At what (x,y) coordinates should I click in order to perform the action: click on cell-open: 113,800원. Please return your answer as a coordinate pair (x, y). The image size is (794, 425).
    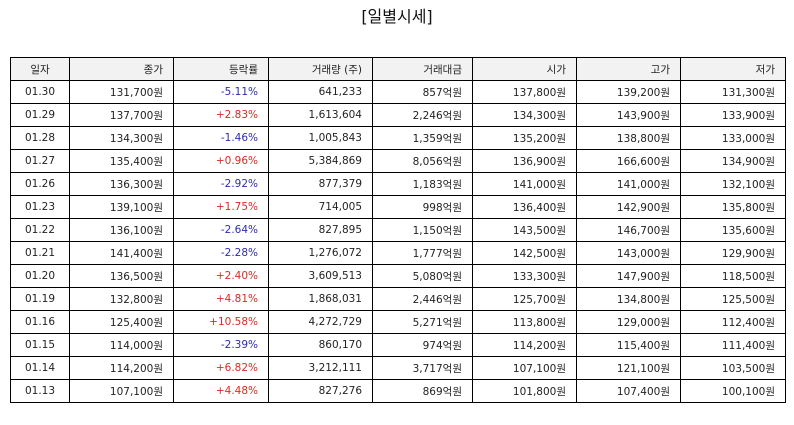
    Looking at the image, I should click on (524, 322).